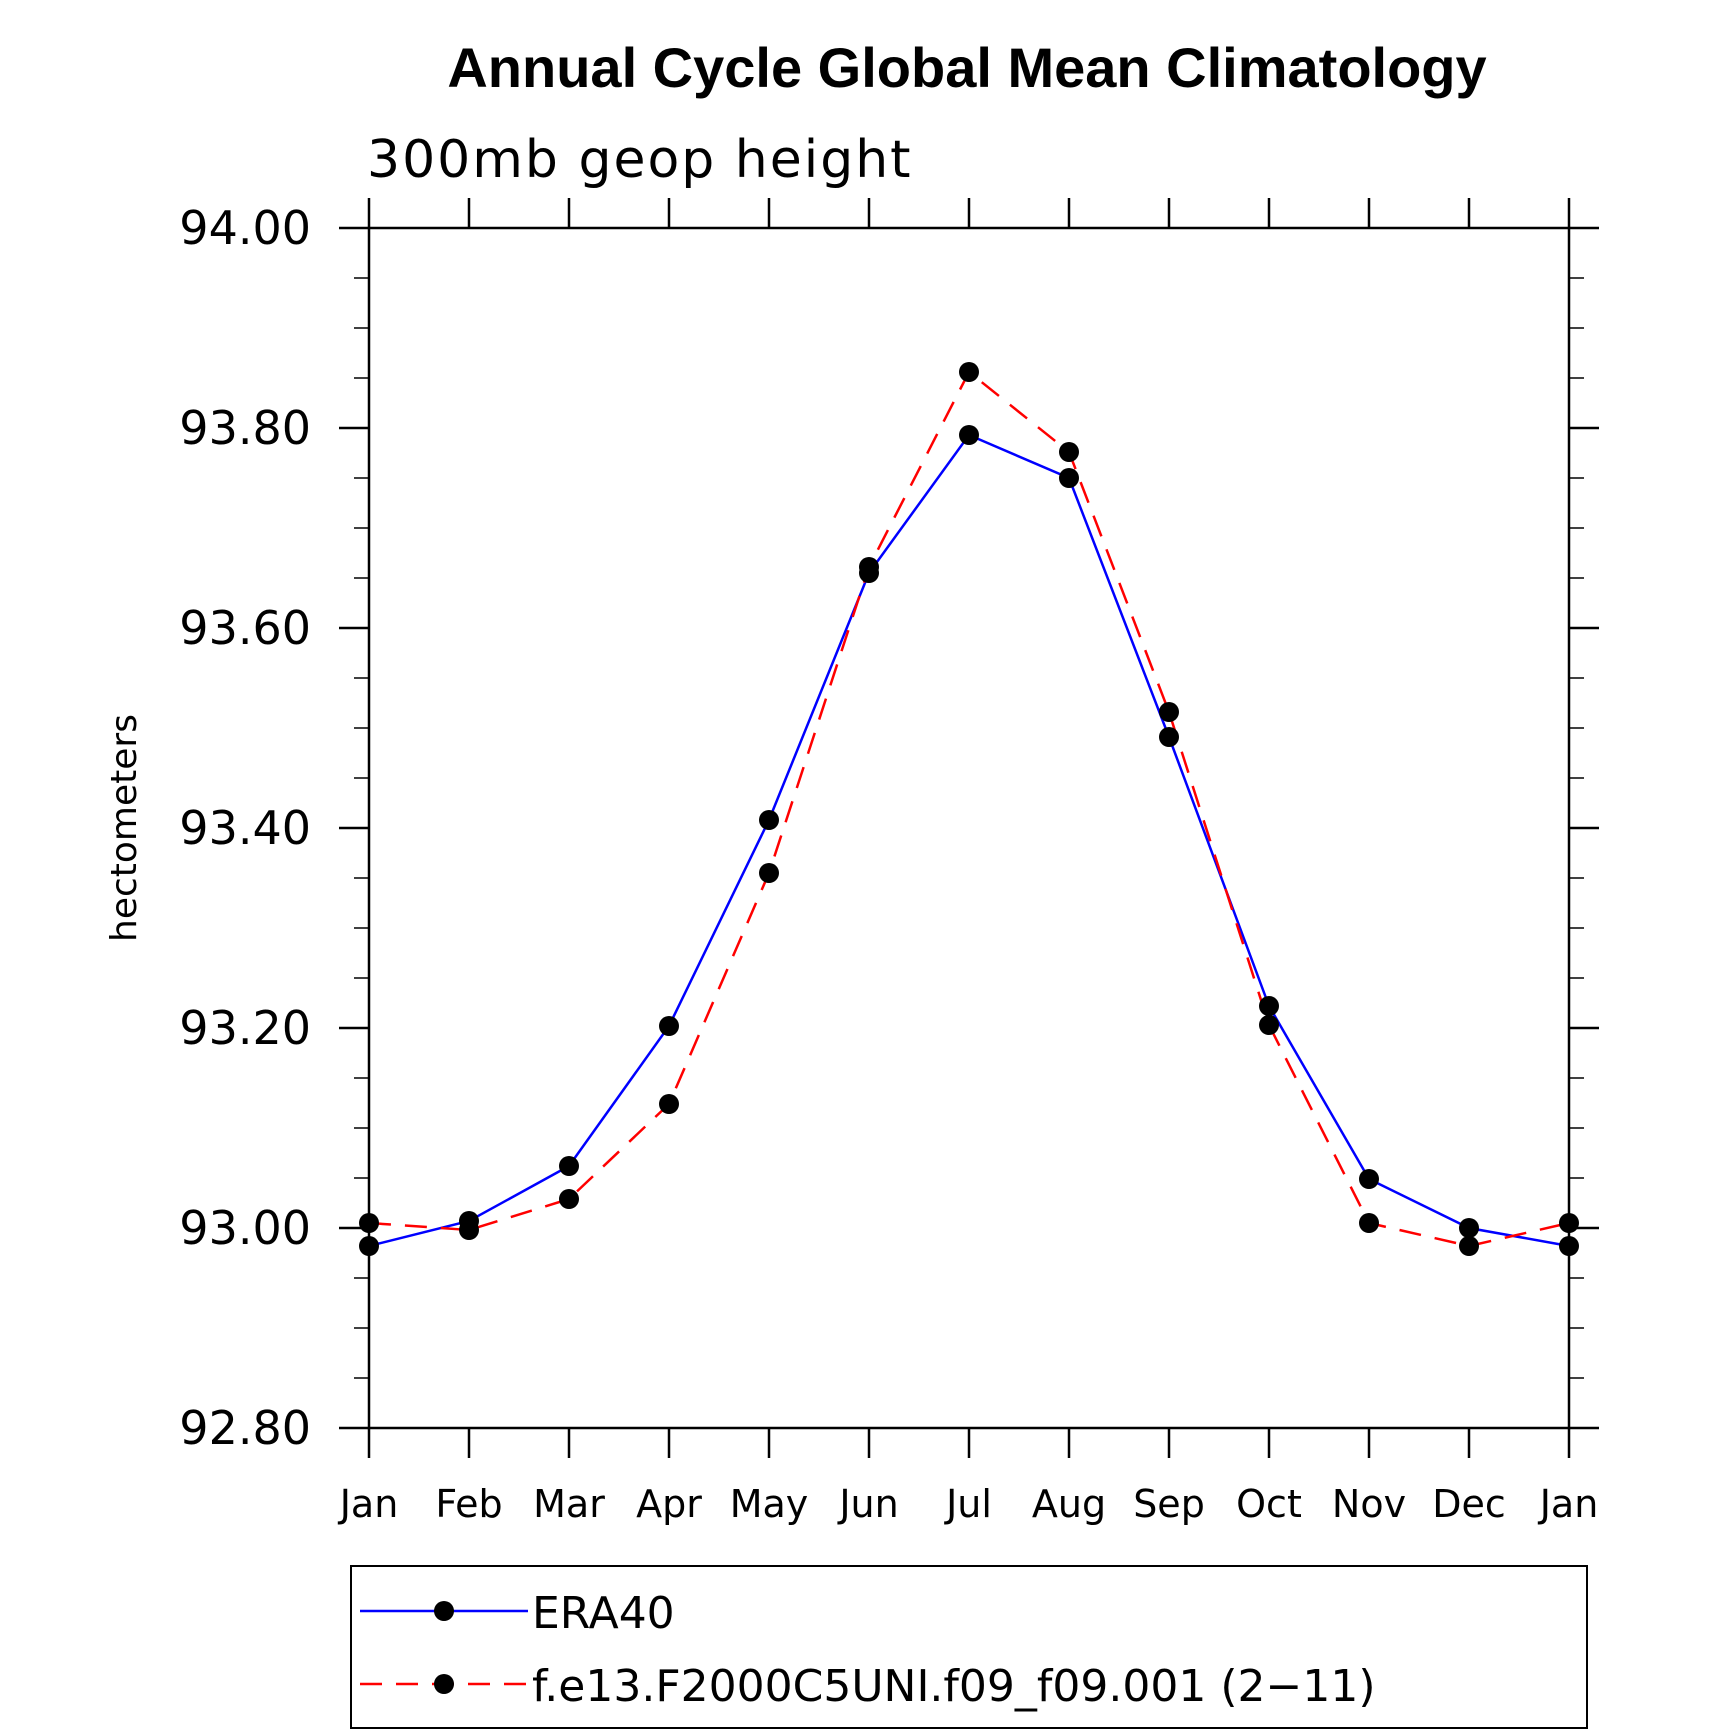 Image resolution: width=1710 pixels, height=1735 pixels. I want to click on y-tick-label: 93.00, so click(245, 1228).